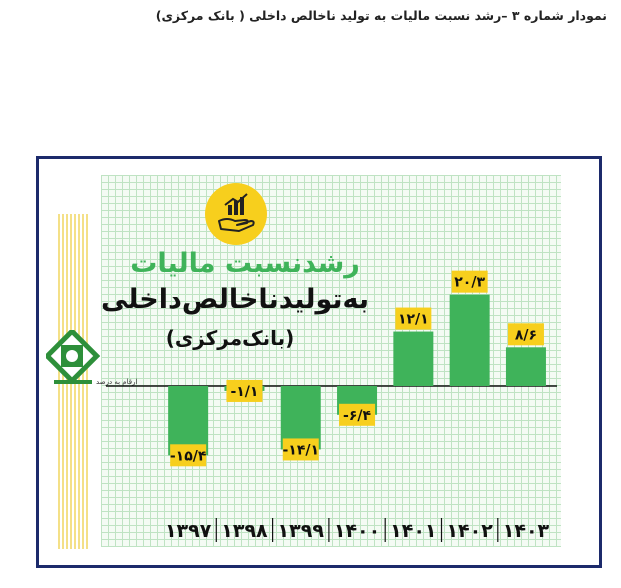 The image size is (621, 588). I want to click on x-tick-label-3: ۱۴۰۰, so click(357, 531).